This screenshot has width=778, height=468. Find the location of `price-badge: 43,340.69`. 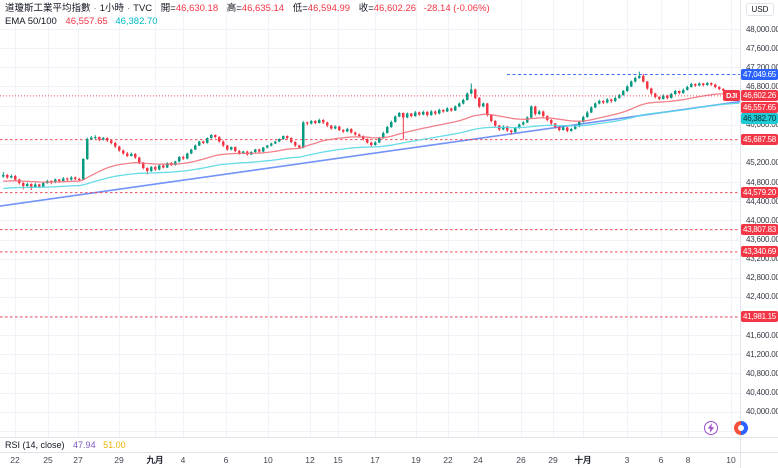

price-badge: 43,340.69 is located at coordinates (759, 252).